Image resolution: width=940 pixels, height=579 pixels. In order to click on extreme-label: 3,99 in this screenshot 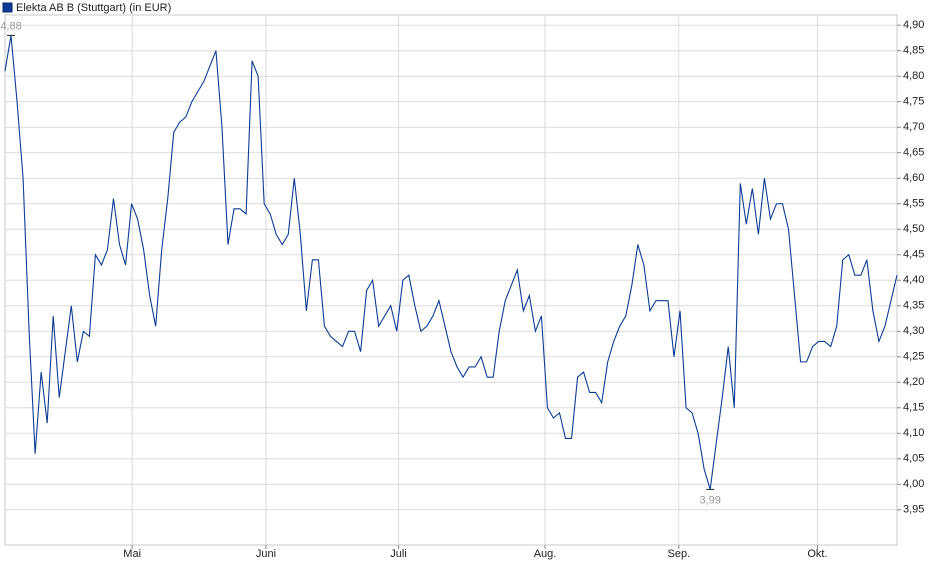, I will do `click(709, 500)`.